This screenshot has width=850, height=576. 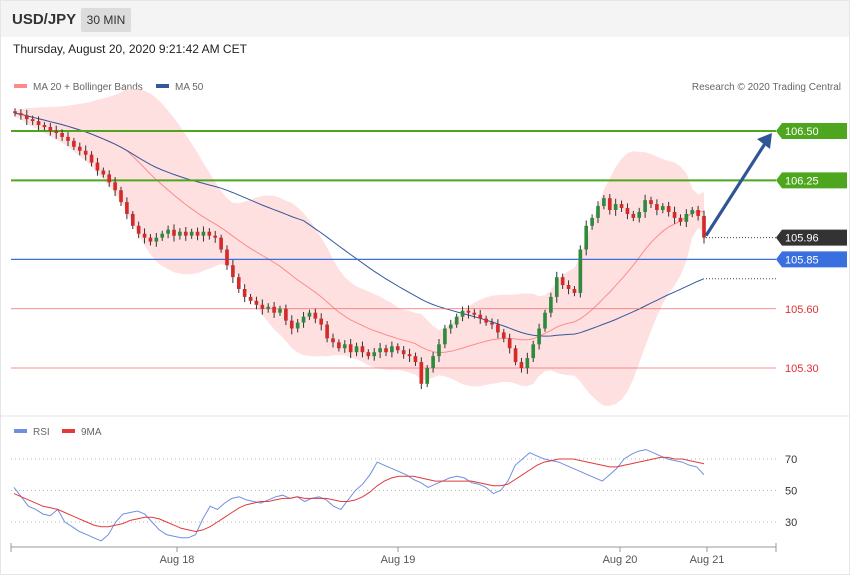 I want to click on x-tick-label-0: Aug 18, so click(x=177, y=560).